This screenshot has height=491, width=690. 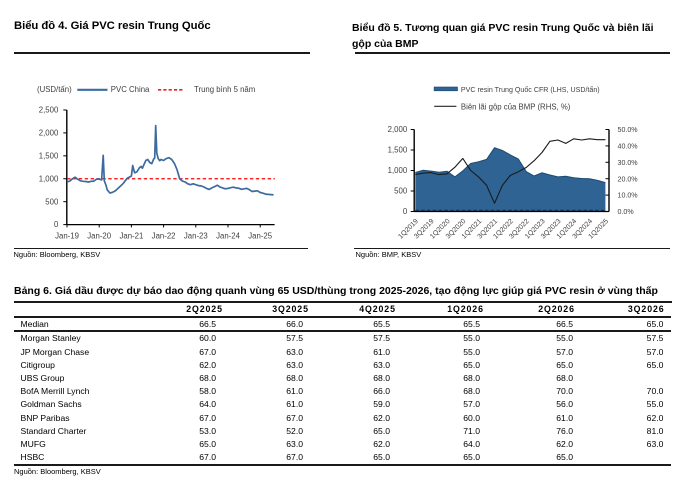 I want to click on svg-text:PVC resin Trung Quốc CFR (LHS,: PVC resin Trung Quốc CFR (LHS, USD/tấn), so click(x=530, y=89).